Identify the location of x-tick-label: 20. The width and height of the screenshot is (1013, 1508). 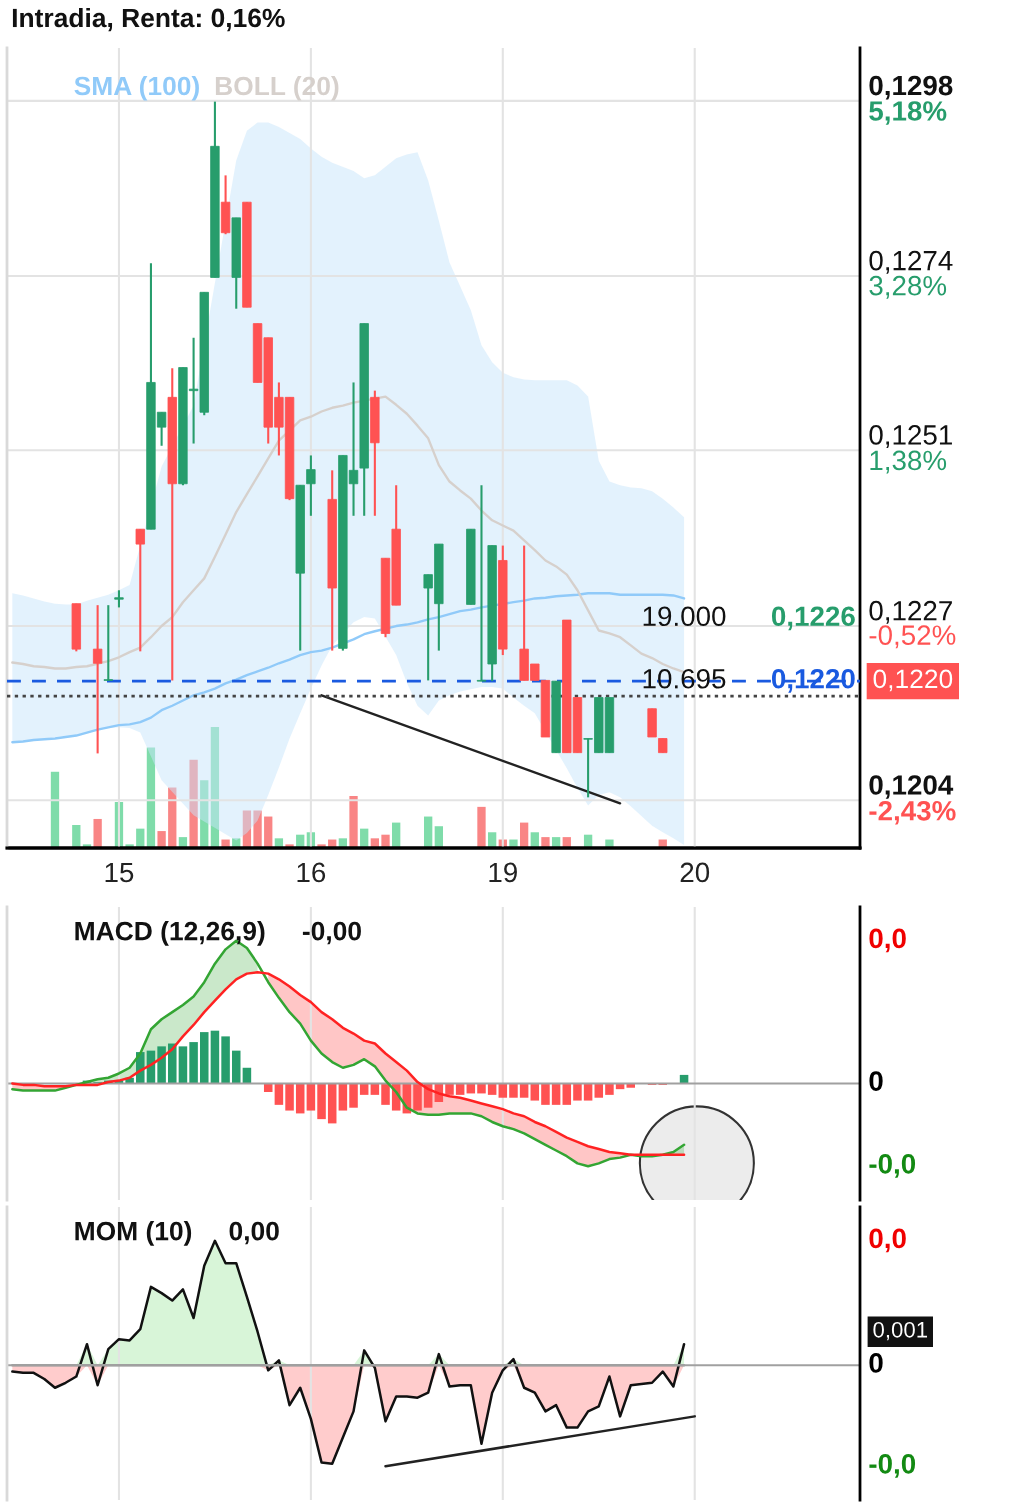
(695, 872).